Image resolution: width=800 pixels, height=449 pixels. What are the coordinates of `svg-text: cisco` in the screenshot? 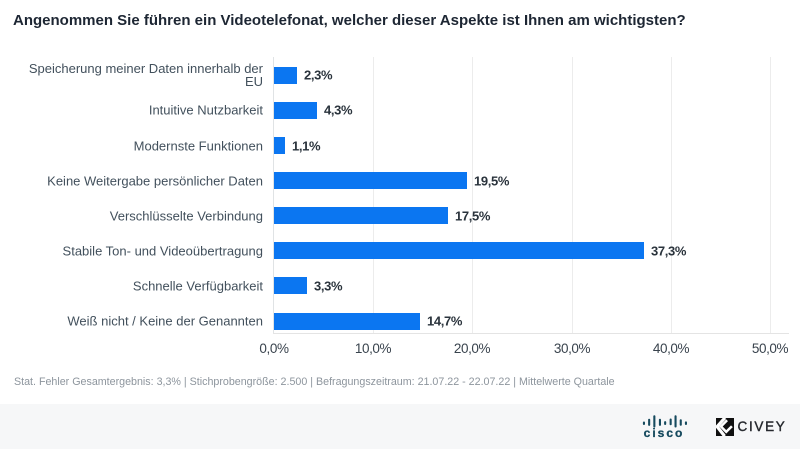 It's located at (664, 432).